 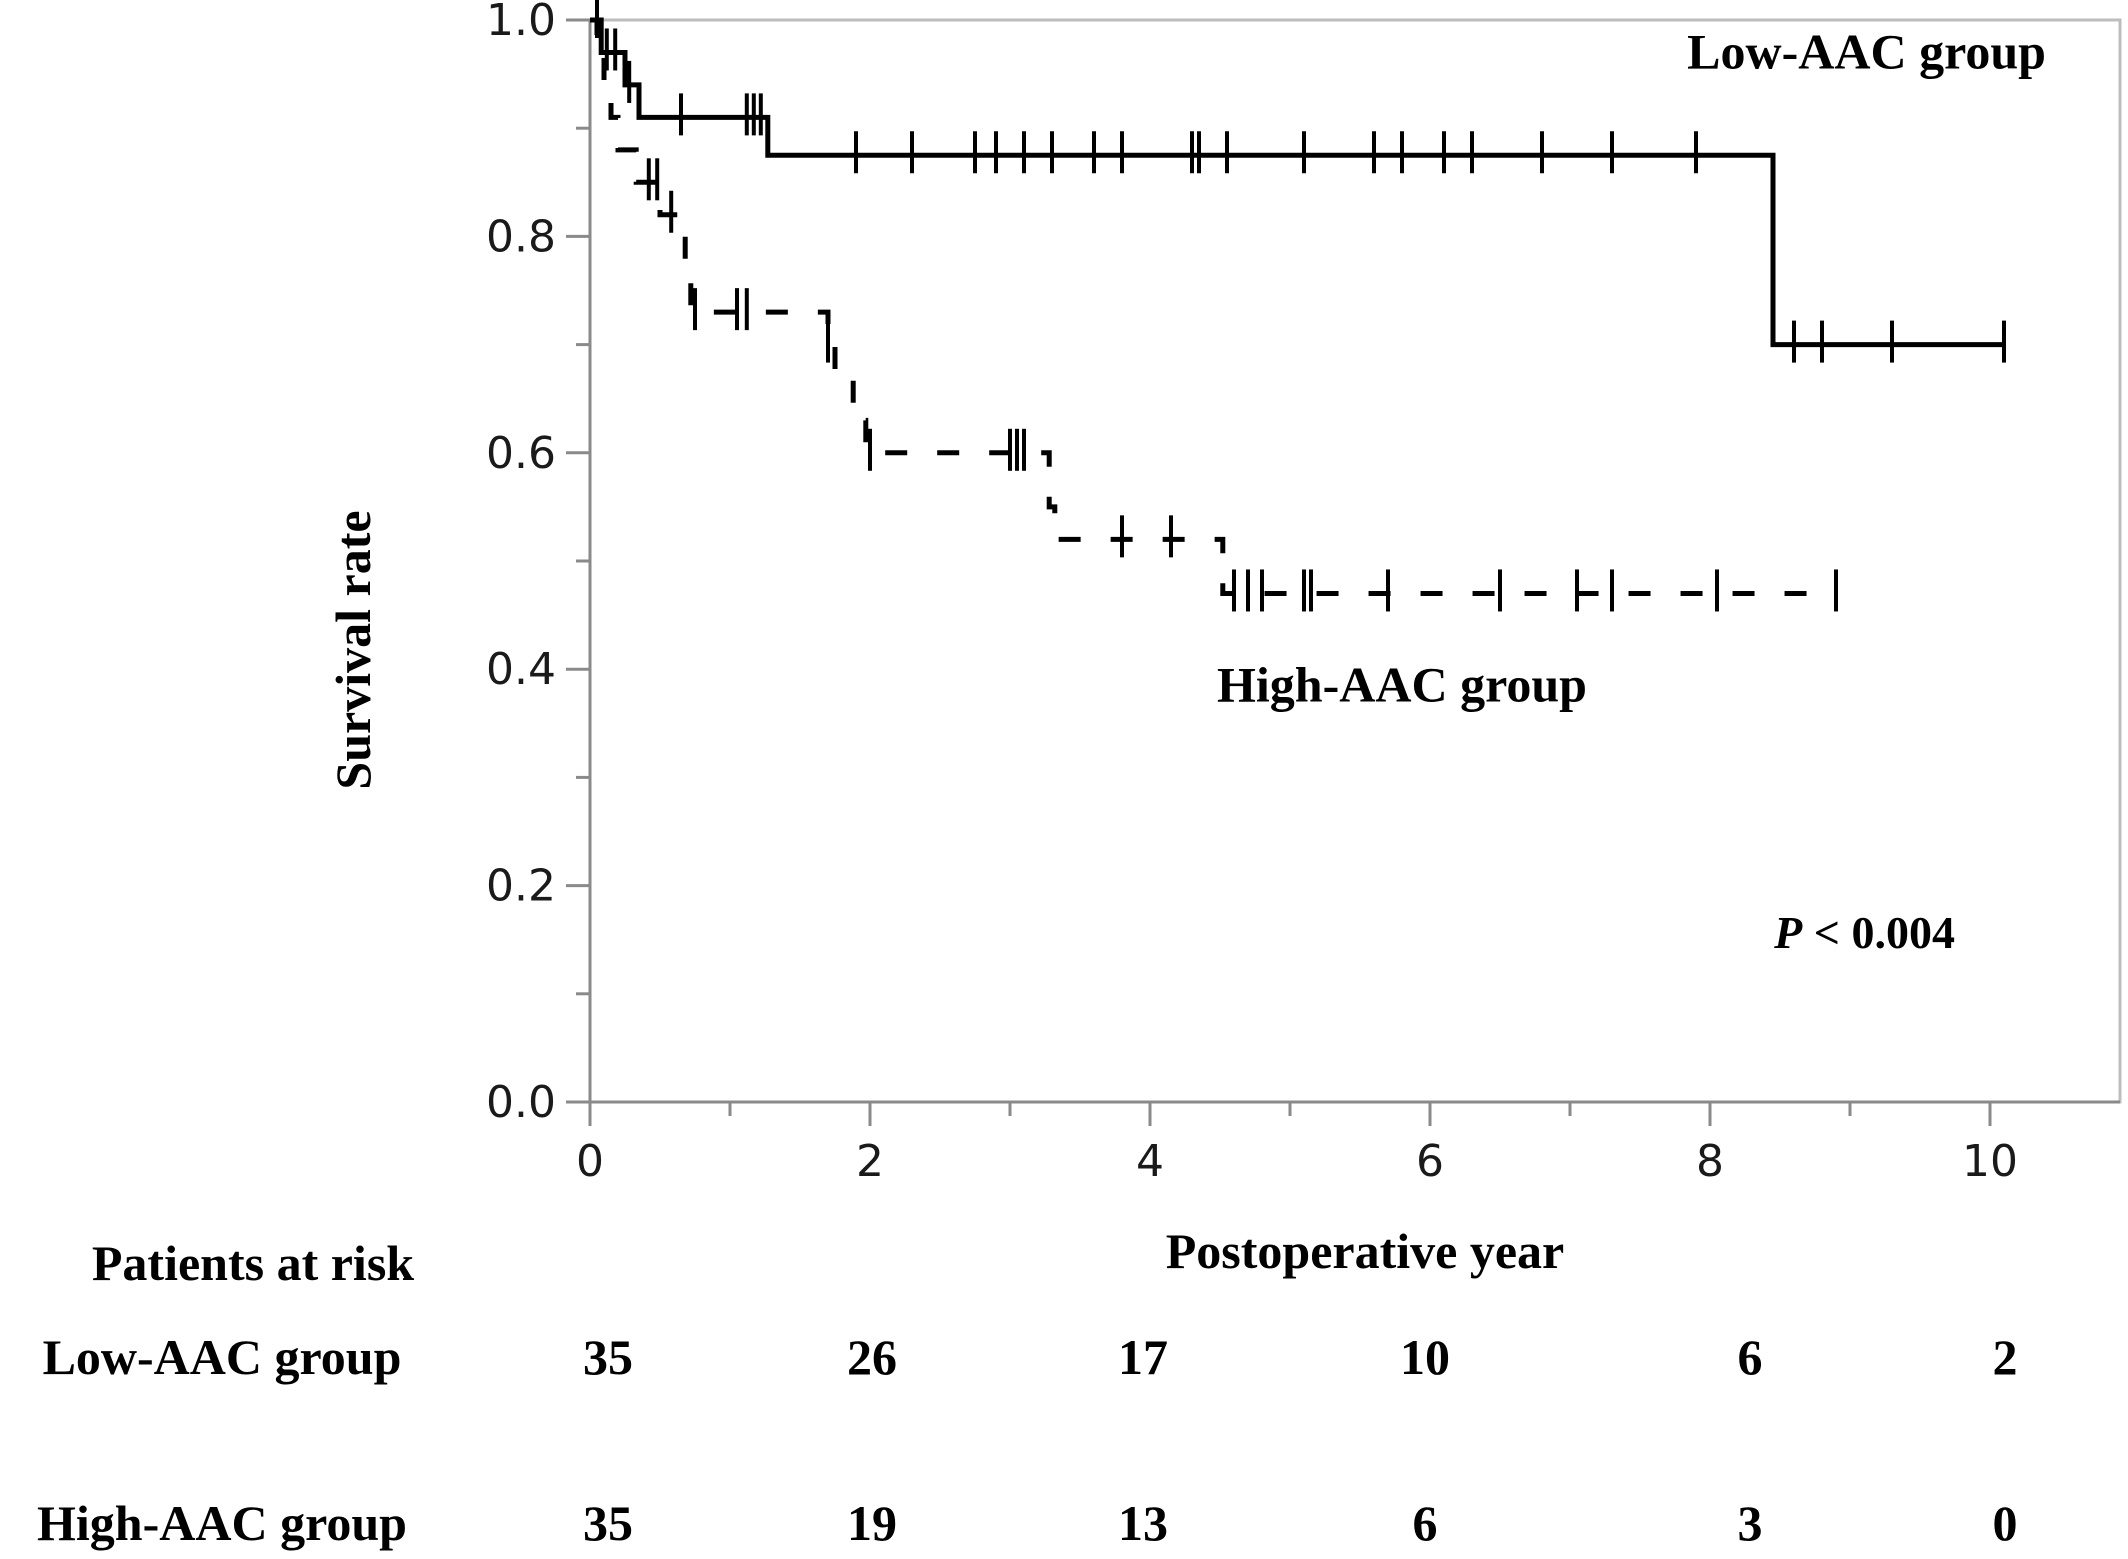 I want to click on y-axis-title: Survival rate, so click(x=353, y=649).